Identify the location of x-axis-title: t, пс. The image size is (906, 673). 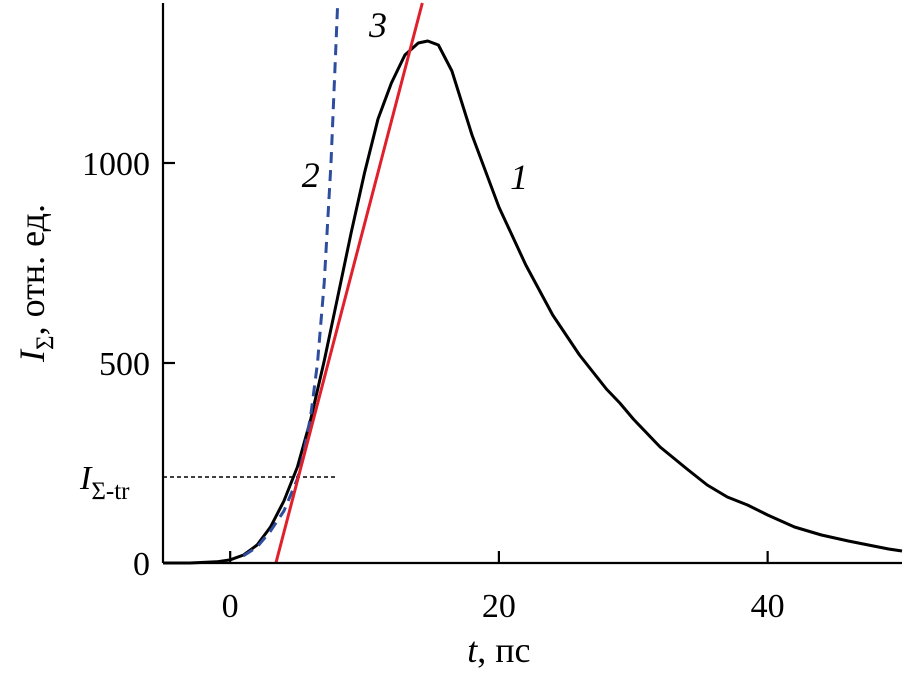
(498, 650).